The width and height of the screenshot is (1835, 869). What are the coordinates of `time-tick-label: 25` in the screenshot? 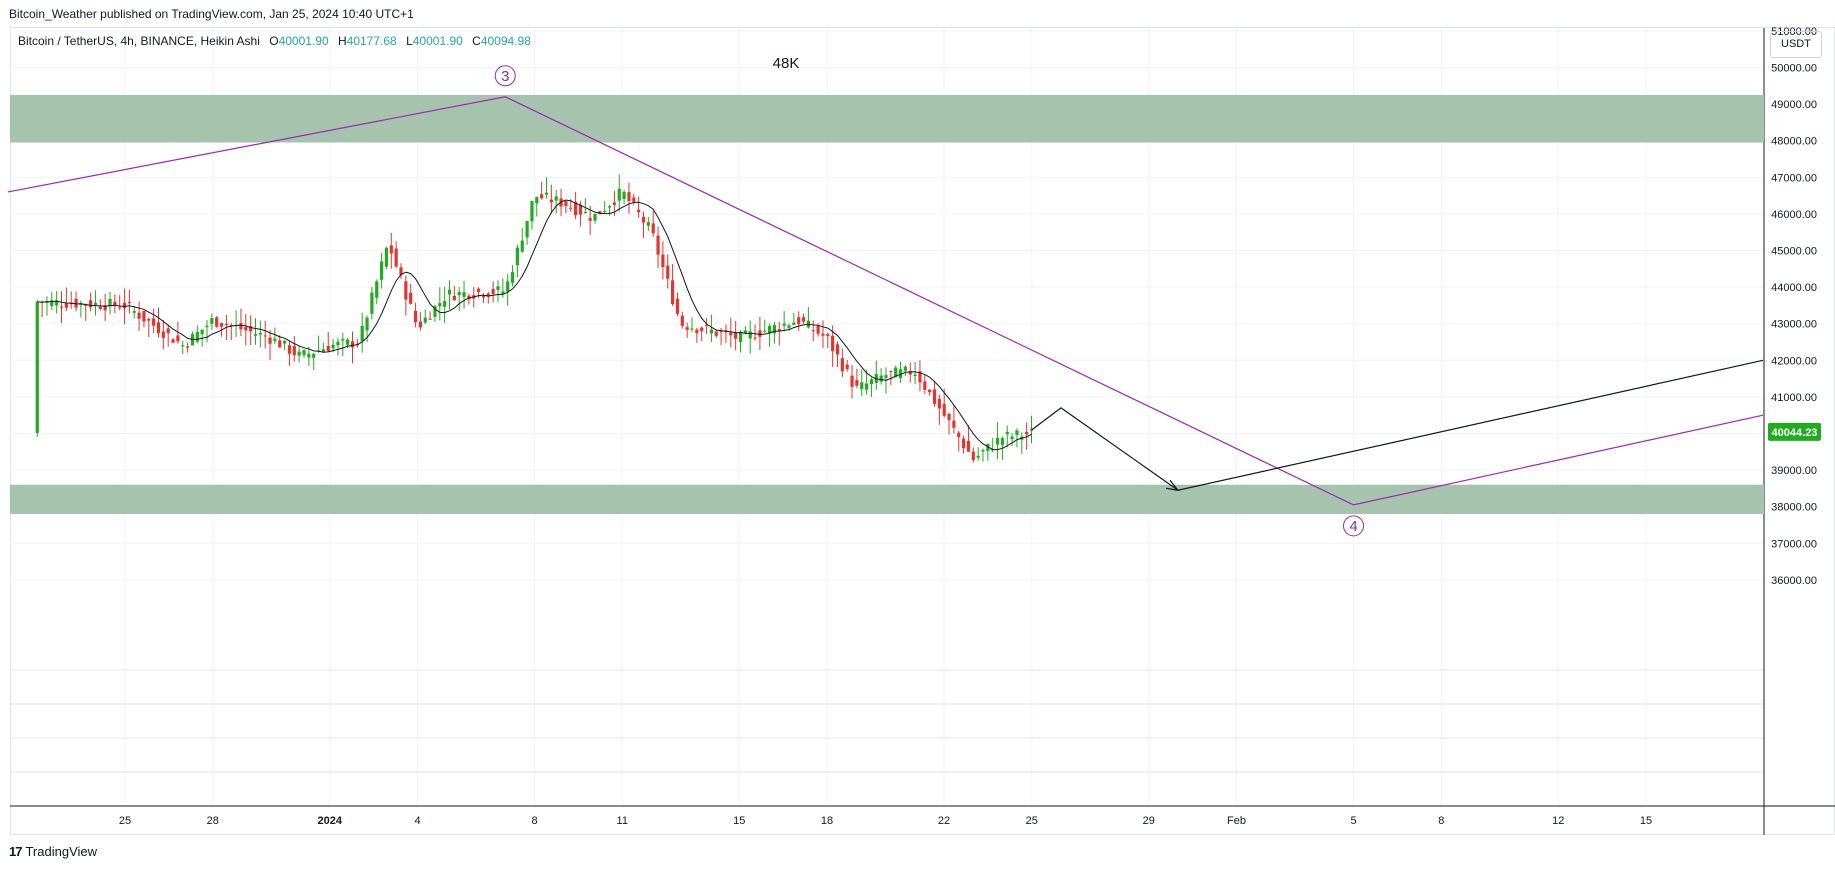 It's located at (125, 821).